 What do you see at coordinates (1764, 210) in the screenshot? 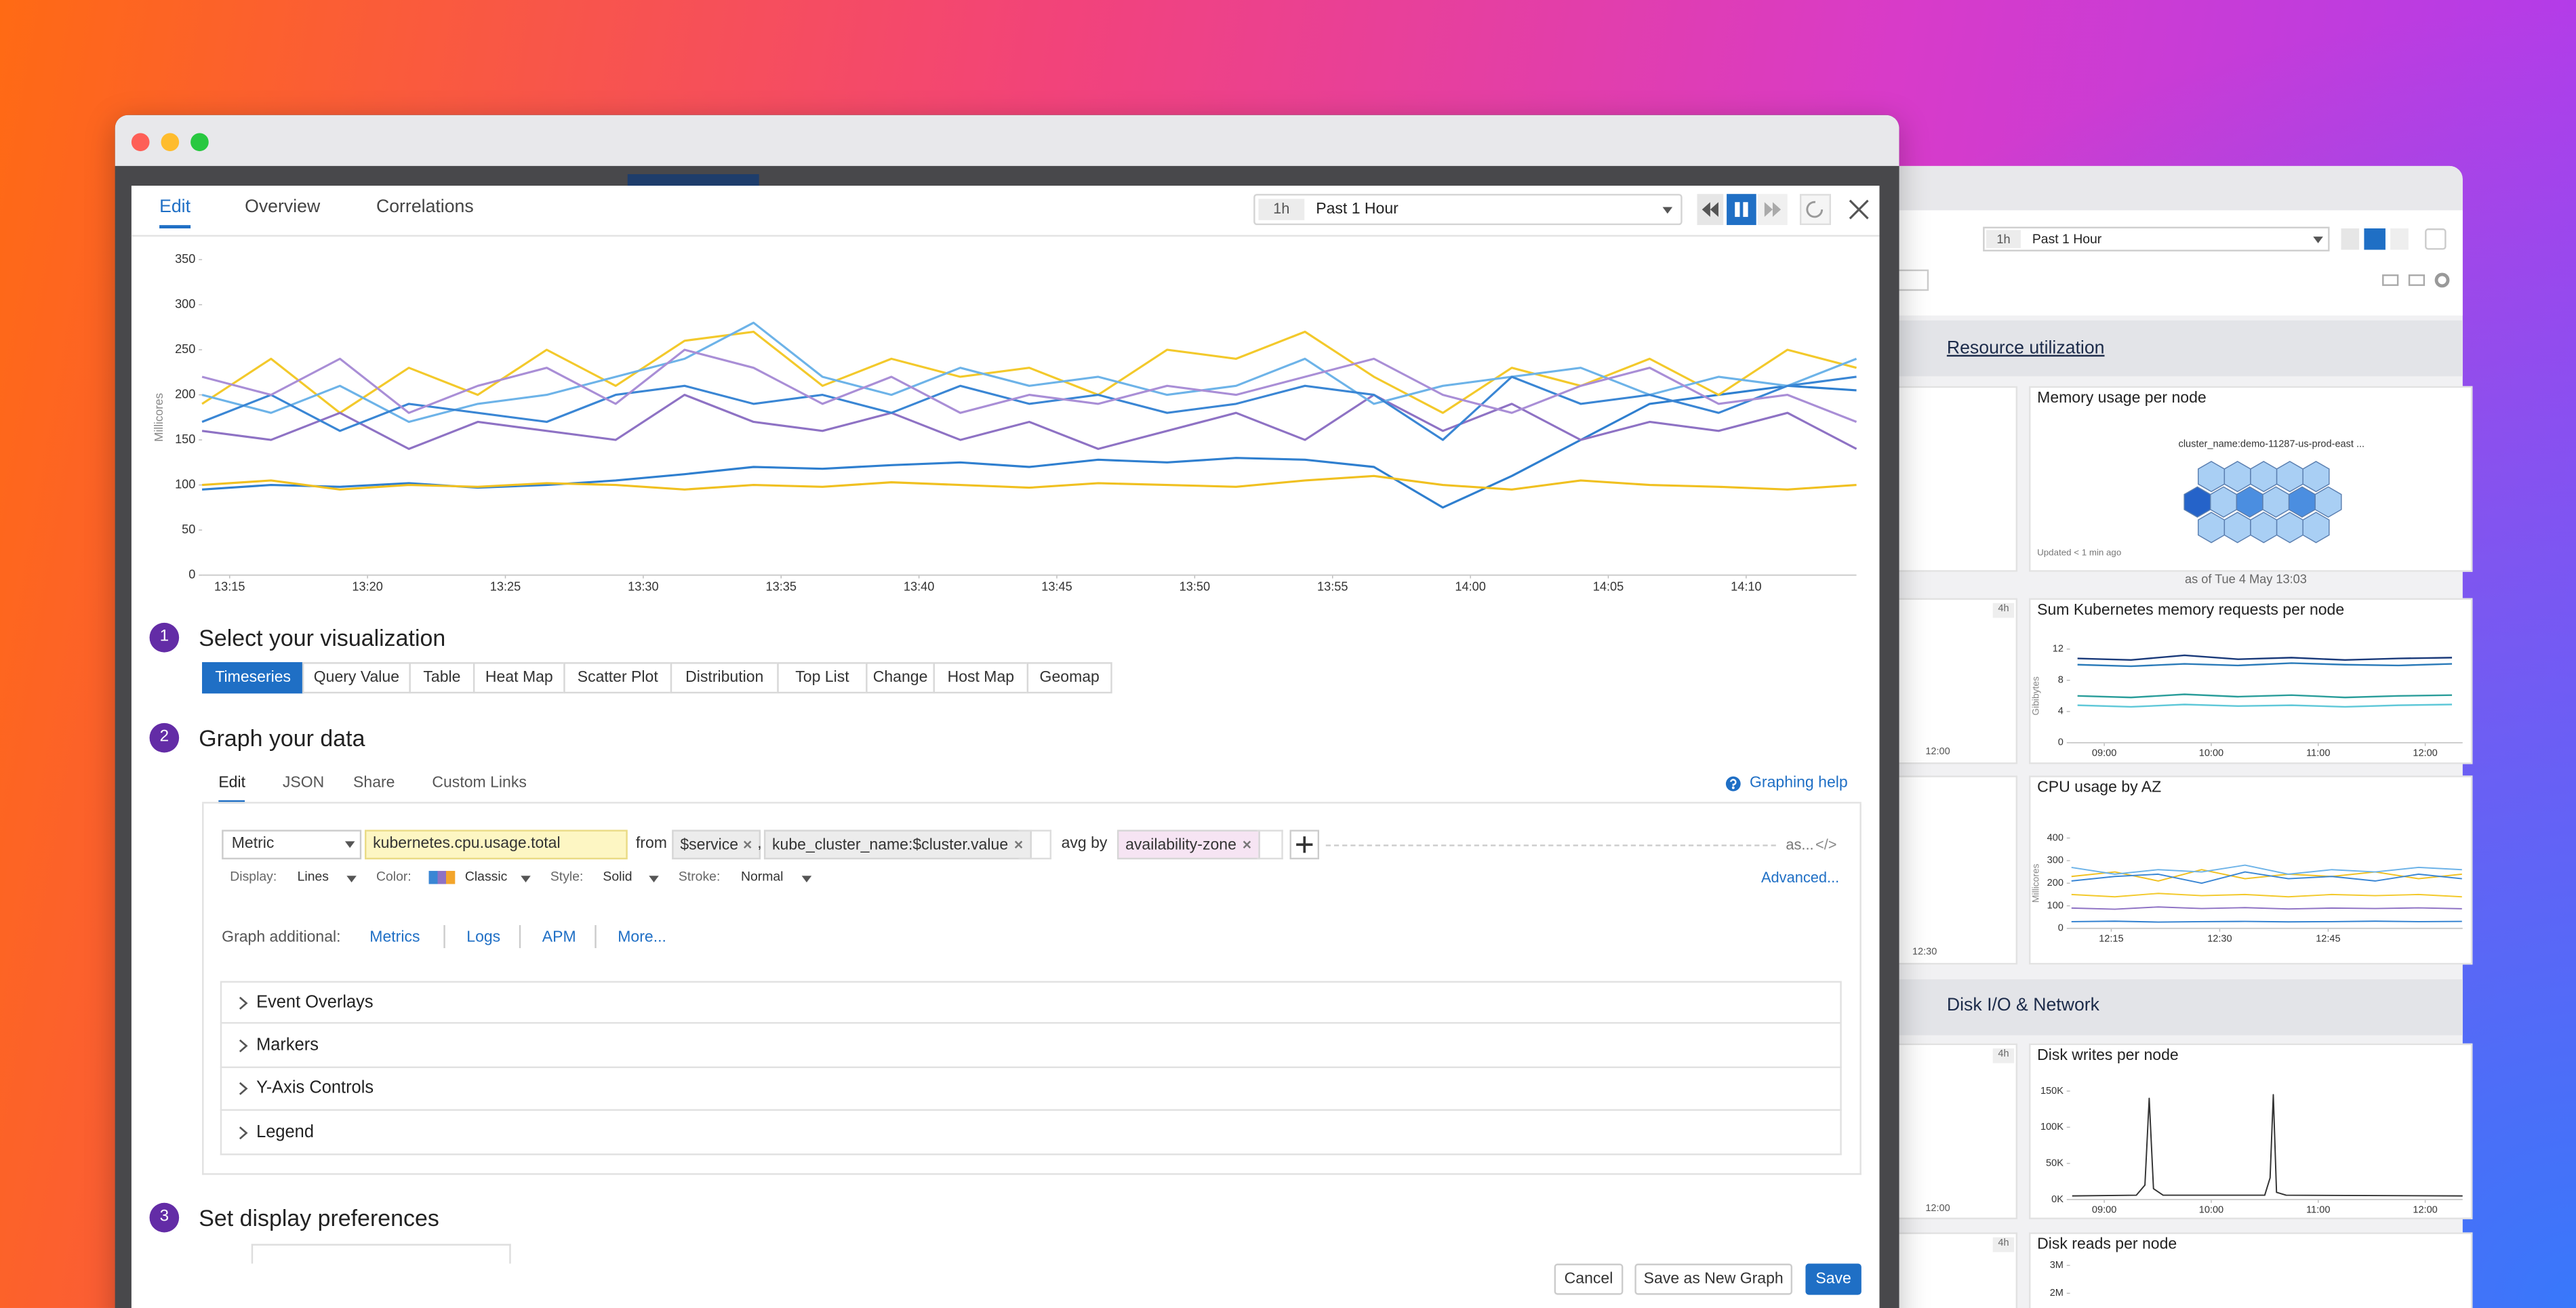
I see `playback-controls` at bounding box center [1764, 210].